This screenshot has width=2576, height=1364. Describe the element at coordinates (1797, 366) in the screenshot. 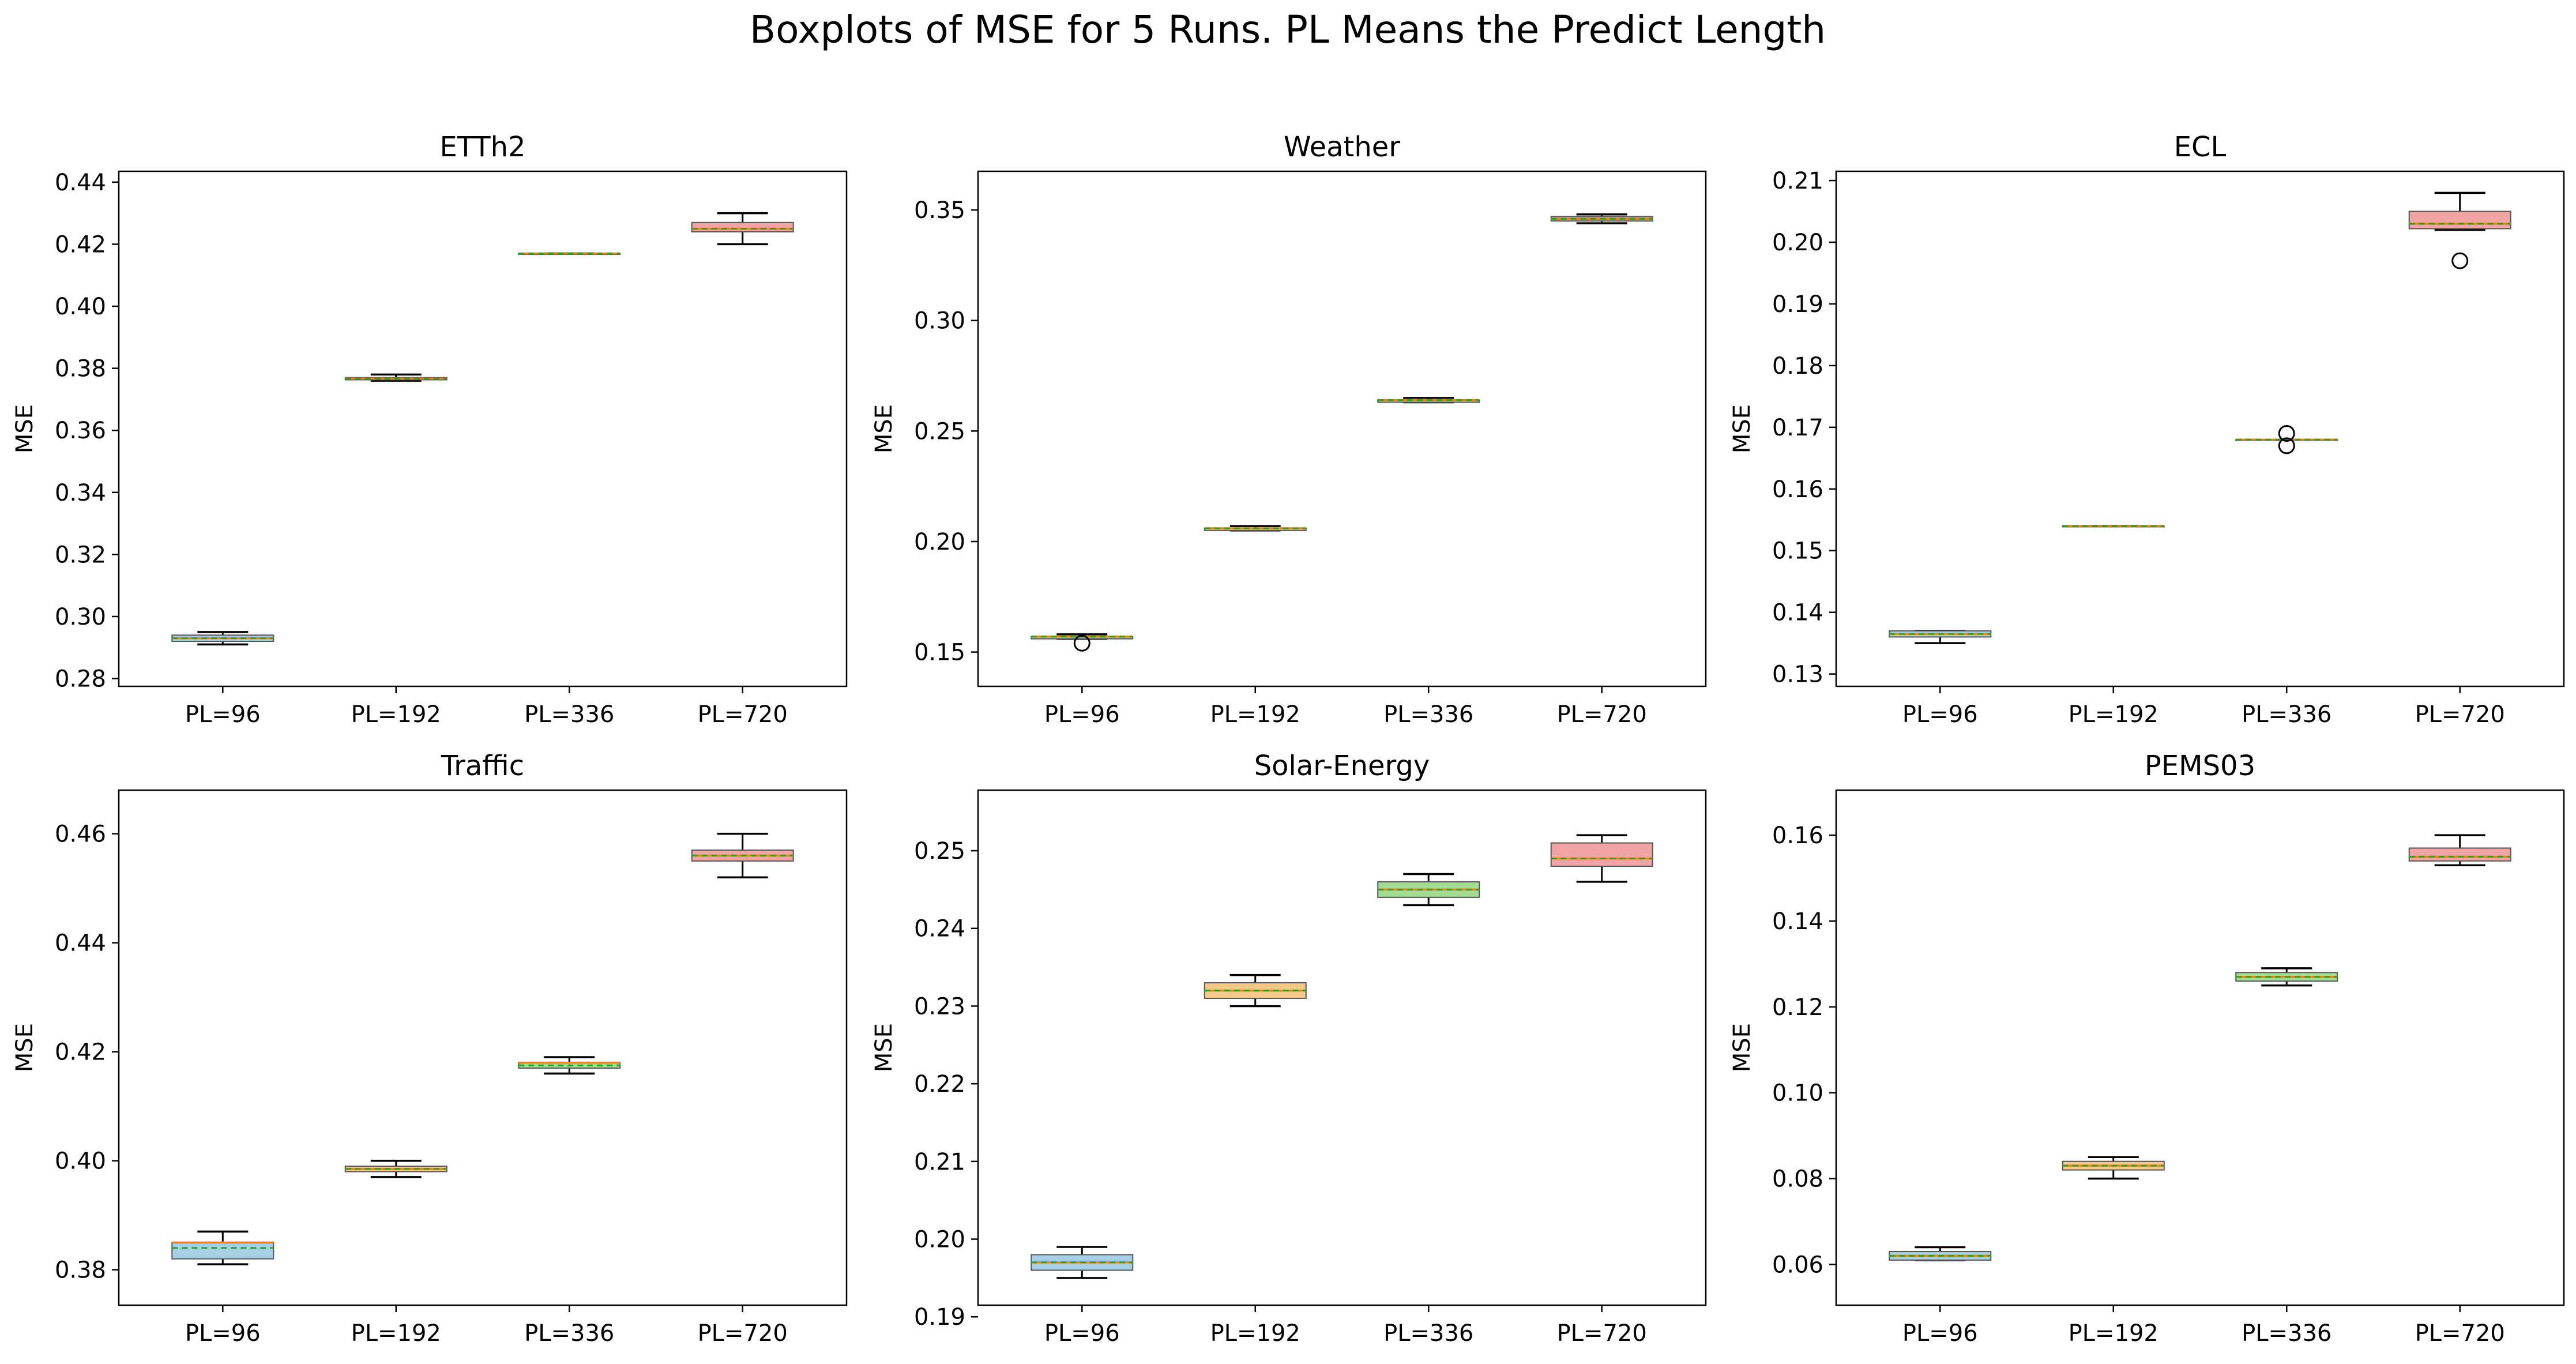

I see `y-tick-label: 0.18` at that location.